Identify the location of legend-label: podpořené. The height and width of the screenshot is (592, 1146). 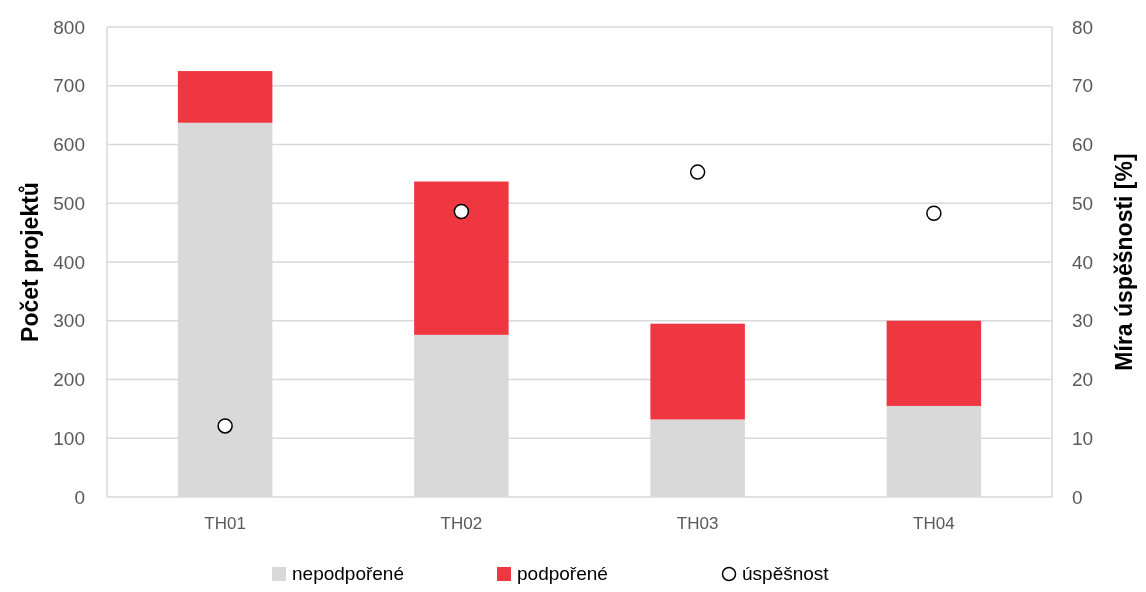
(562, 573).